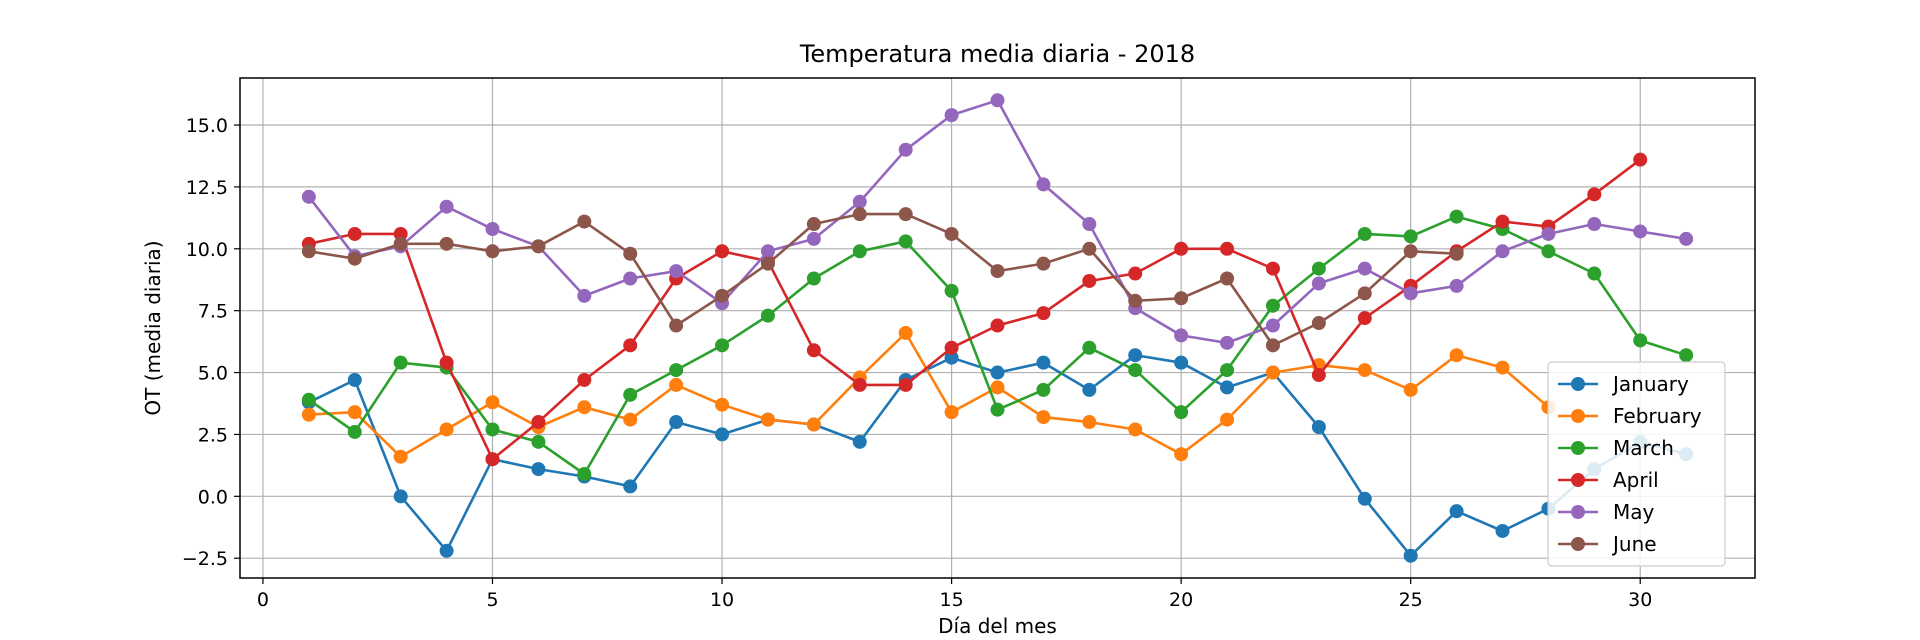  I want to click on y-tick-label: 7.5, so click(213, 312).